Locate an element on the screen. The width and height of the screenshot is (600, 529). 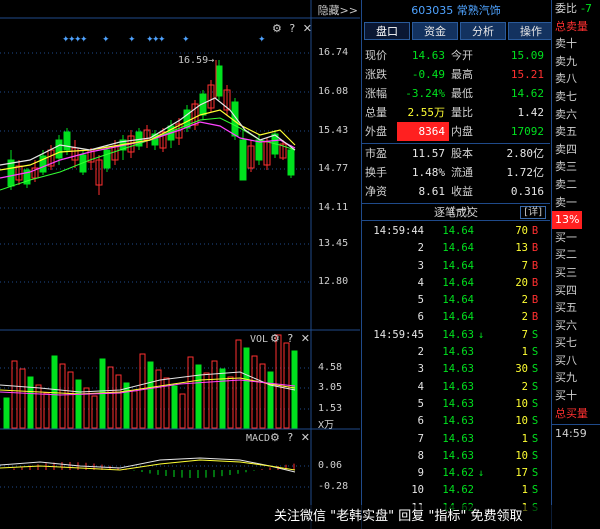
tab-caozuo: 操作 is located at coordinates (531, 31).